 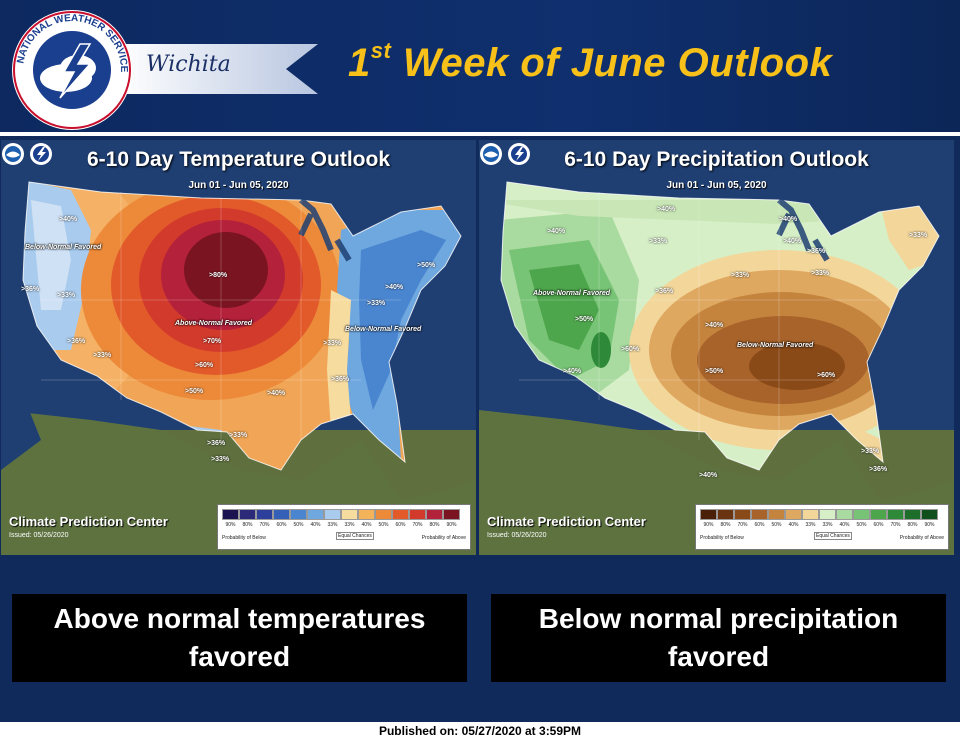 What do you see at coordinates (88, 521) in the screenshot?
I see `temperature-map-credit: Climate Prediction Center` at bounding box center [88, 521].